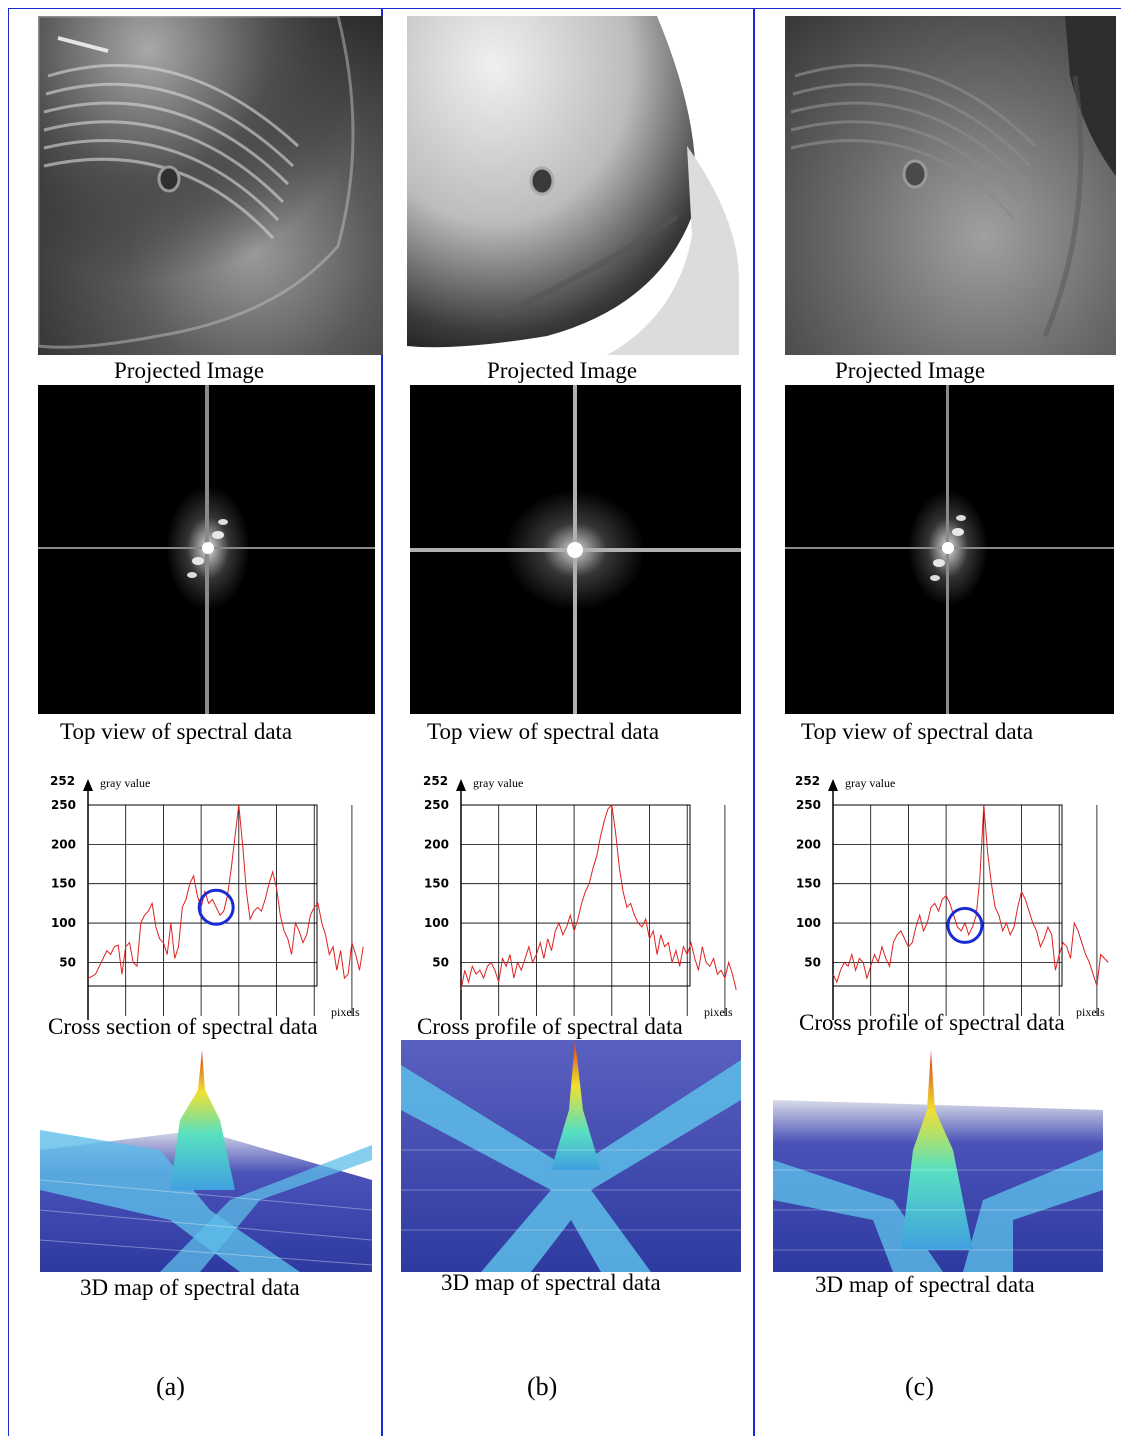  Describe the element at coordinates (932, 1022) in the screenshot. I see `profile-caption-c: Cross profile of spectral data` at that location.